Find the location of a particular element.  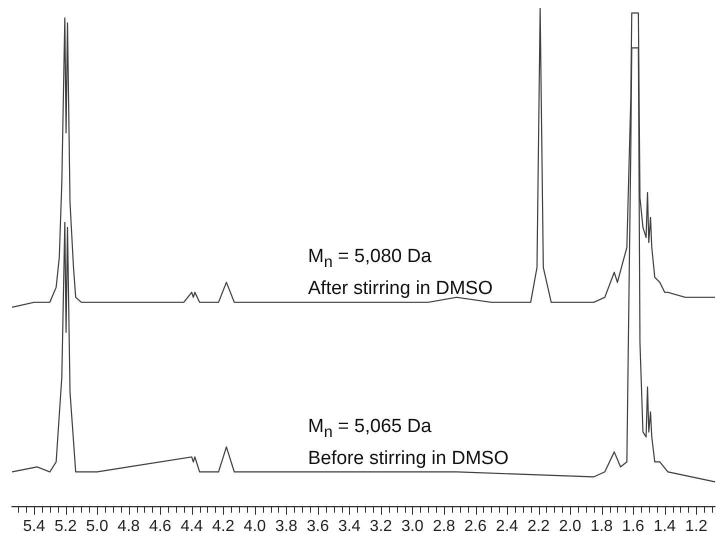

x-tick-label: 5.2 is located at coordinates (65, 526).